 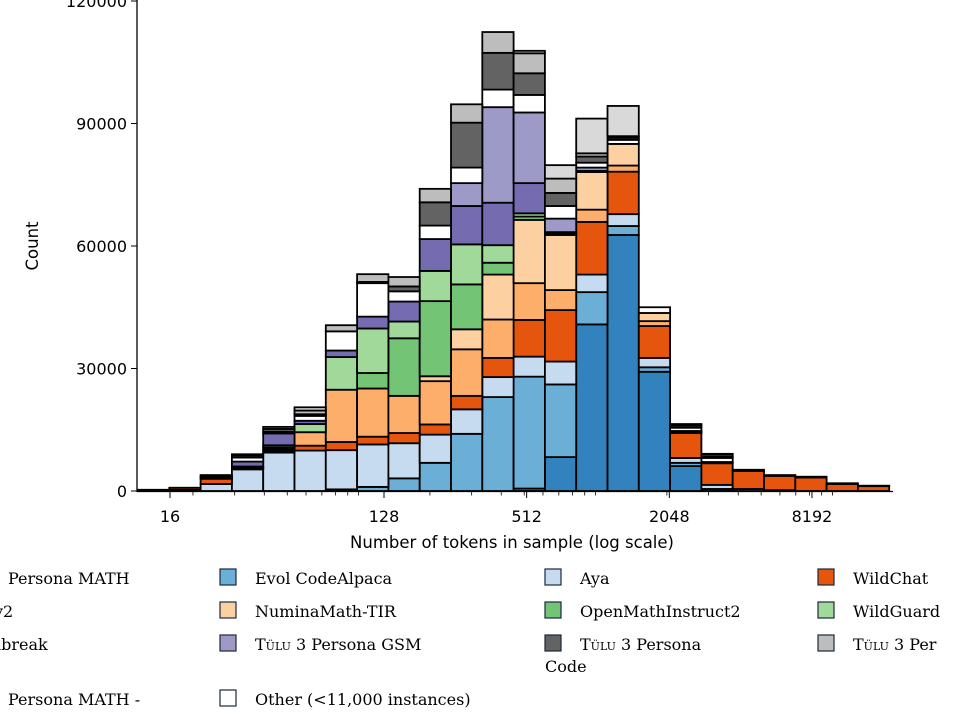 What do you see at coordinates (170, 516) in the screenshot?
I see `x-tick-label: 16` at bounding box center [170, 516].